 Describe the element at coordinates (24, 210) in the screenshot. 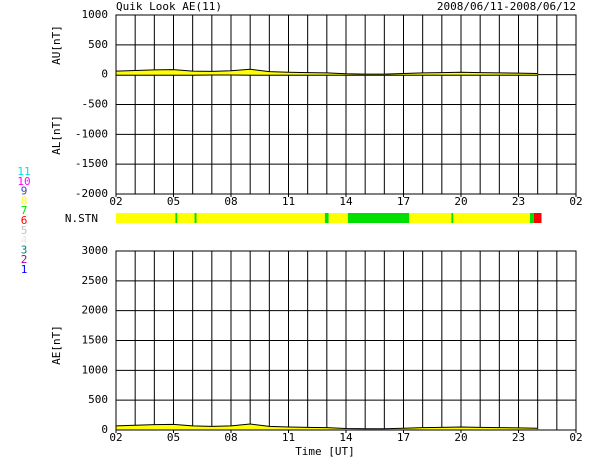

I see `station-legend-label: 7` at that location.